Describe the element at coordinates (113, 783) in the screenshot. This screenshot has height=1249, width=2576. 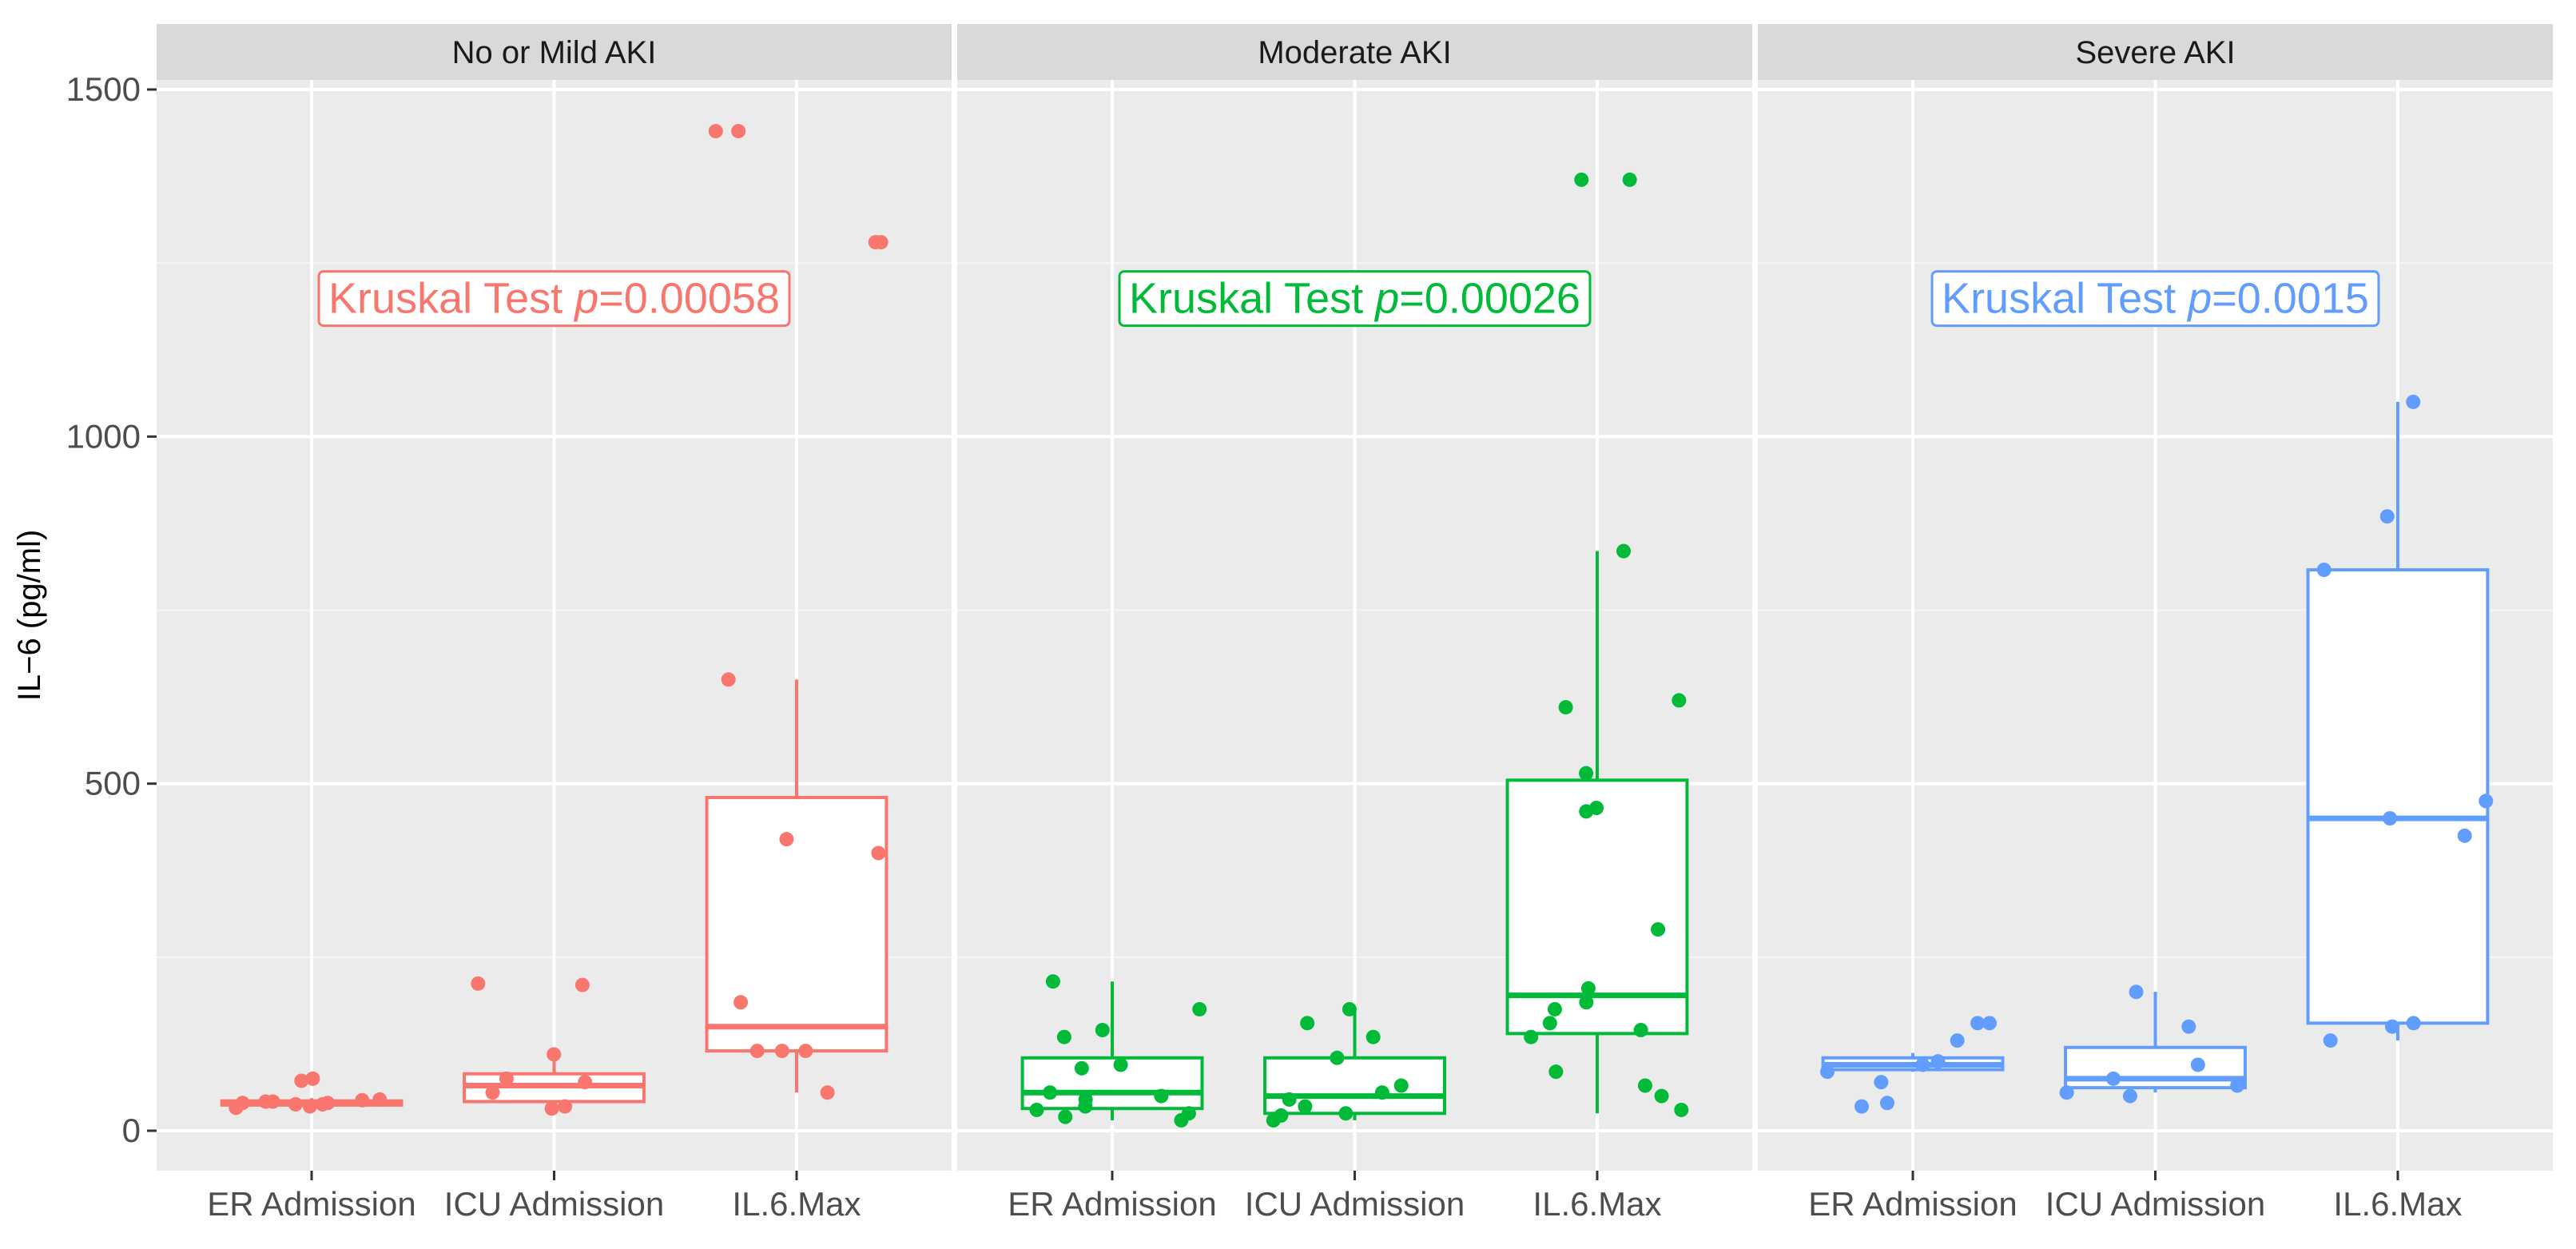
I see `y-tick-label: 500` at that location.